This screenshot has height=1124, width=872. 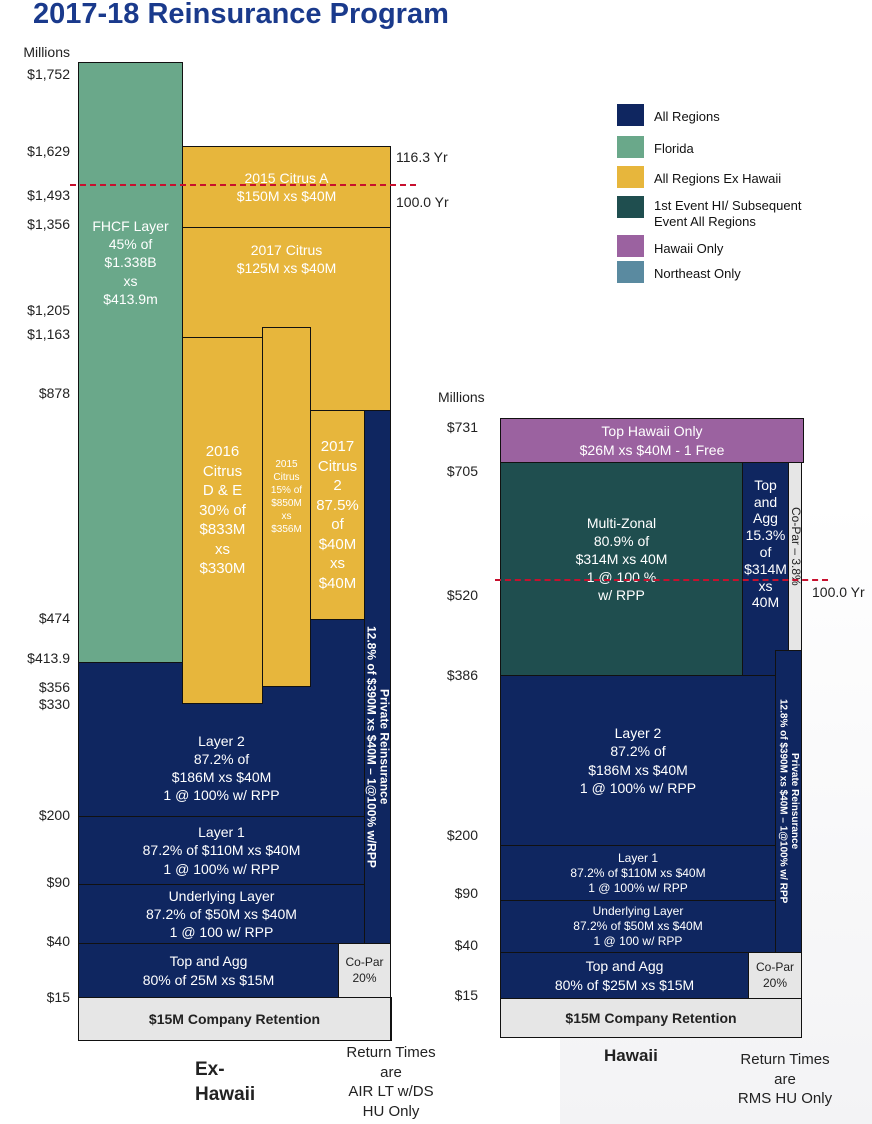 I want to click on tower-label: Ex- Hawaii, so click(x=225, y=1082).